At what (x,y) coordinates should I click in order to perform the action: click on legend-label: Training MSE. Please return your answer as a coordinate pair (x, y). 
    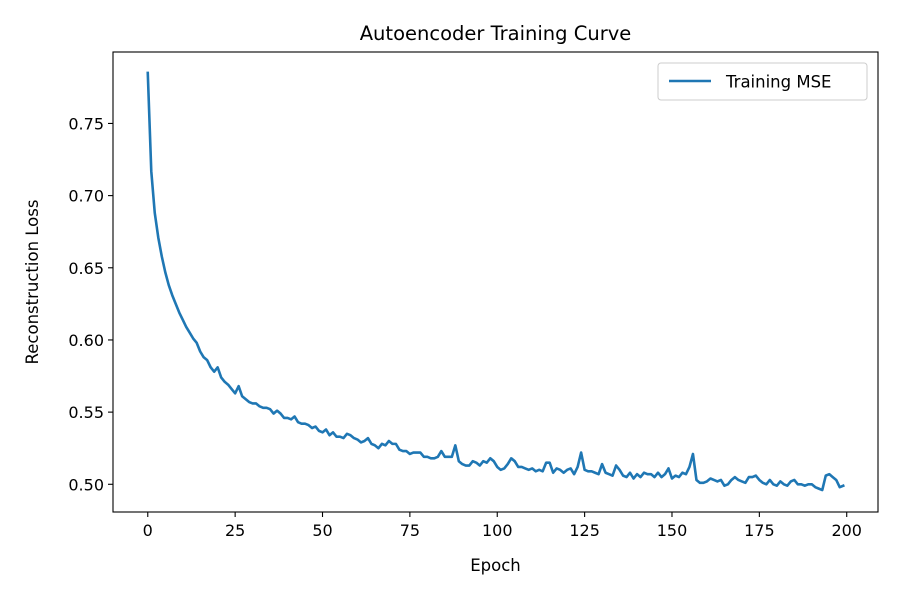
    Looking at the image, I should click on (778, 82).